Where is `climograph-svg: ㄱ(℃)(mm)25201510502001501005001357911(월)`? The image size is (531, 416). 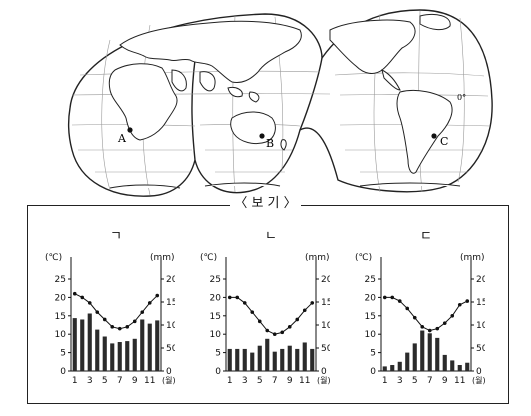
climograph-svg: ㄱ(℃)(mm)25201510502001501005001357911(월) is located at coordinates (110, 307).